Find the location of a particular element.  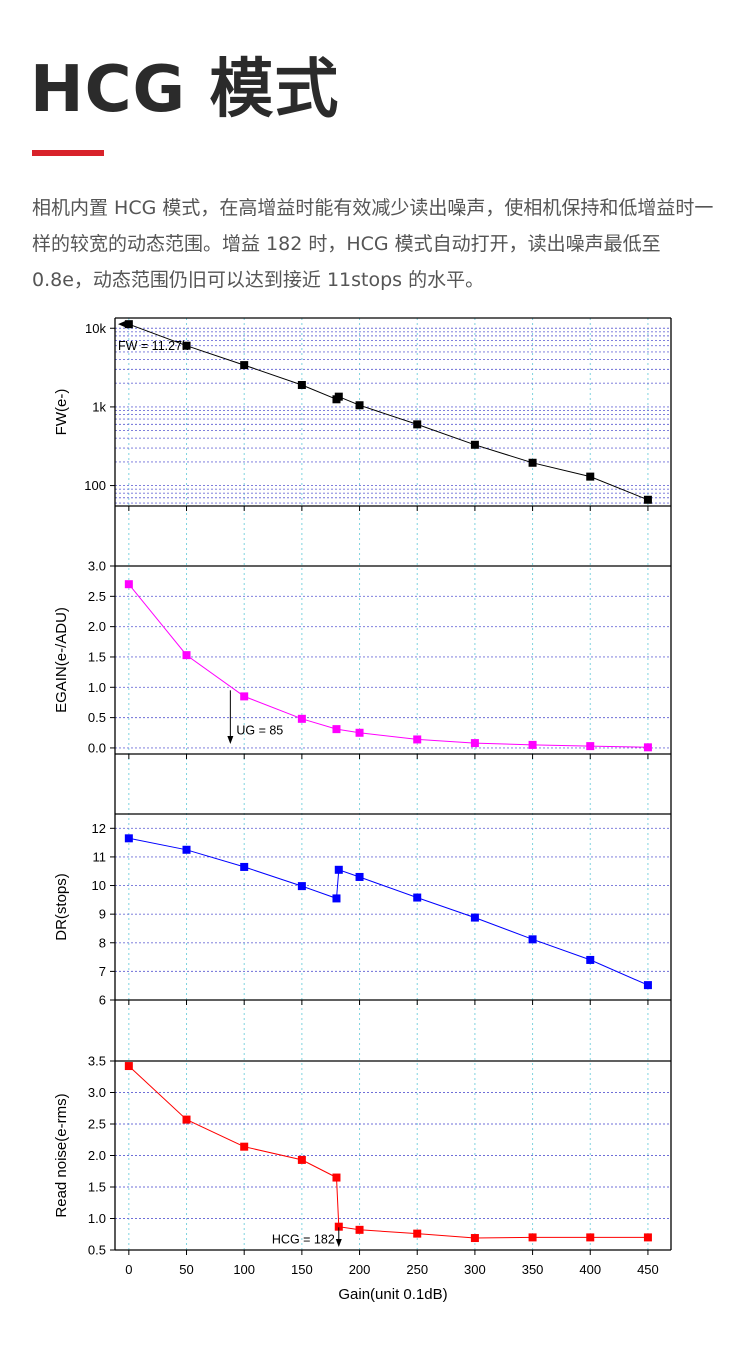

dr-y-tick-label: 8 is located at coordinates (102, 942).